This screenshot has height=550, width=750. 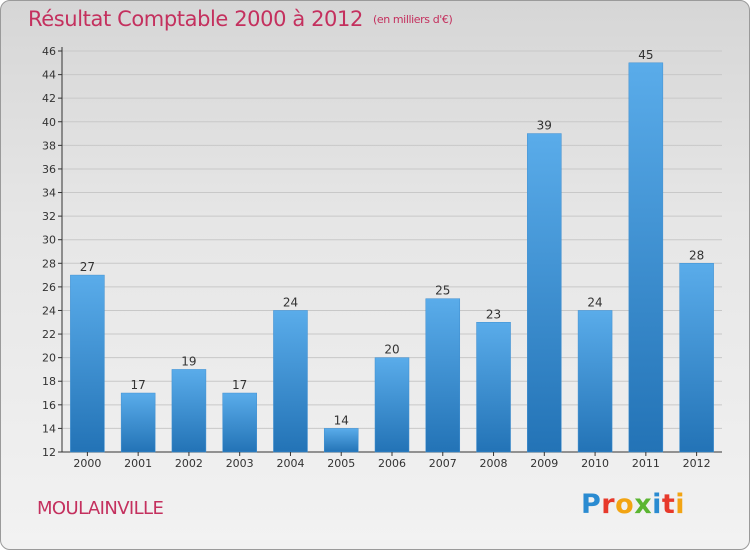 What do you see at coordinates (49, 428) in the screenshot?
I see `y-tick-label: 14` at bounding box center [49, 428].